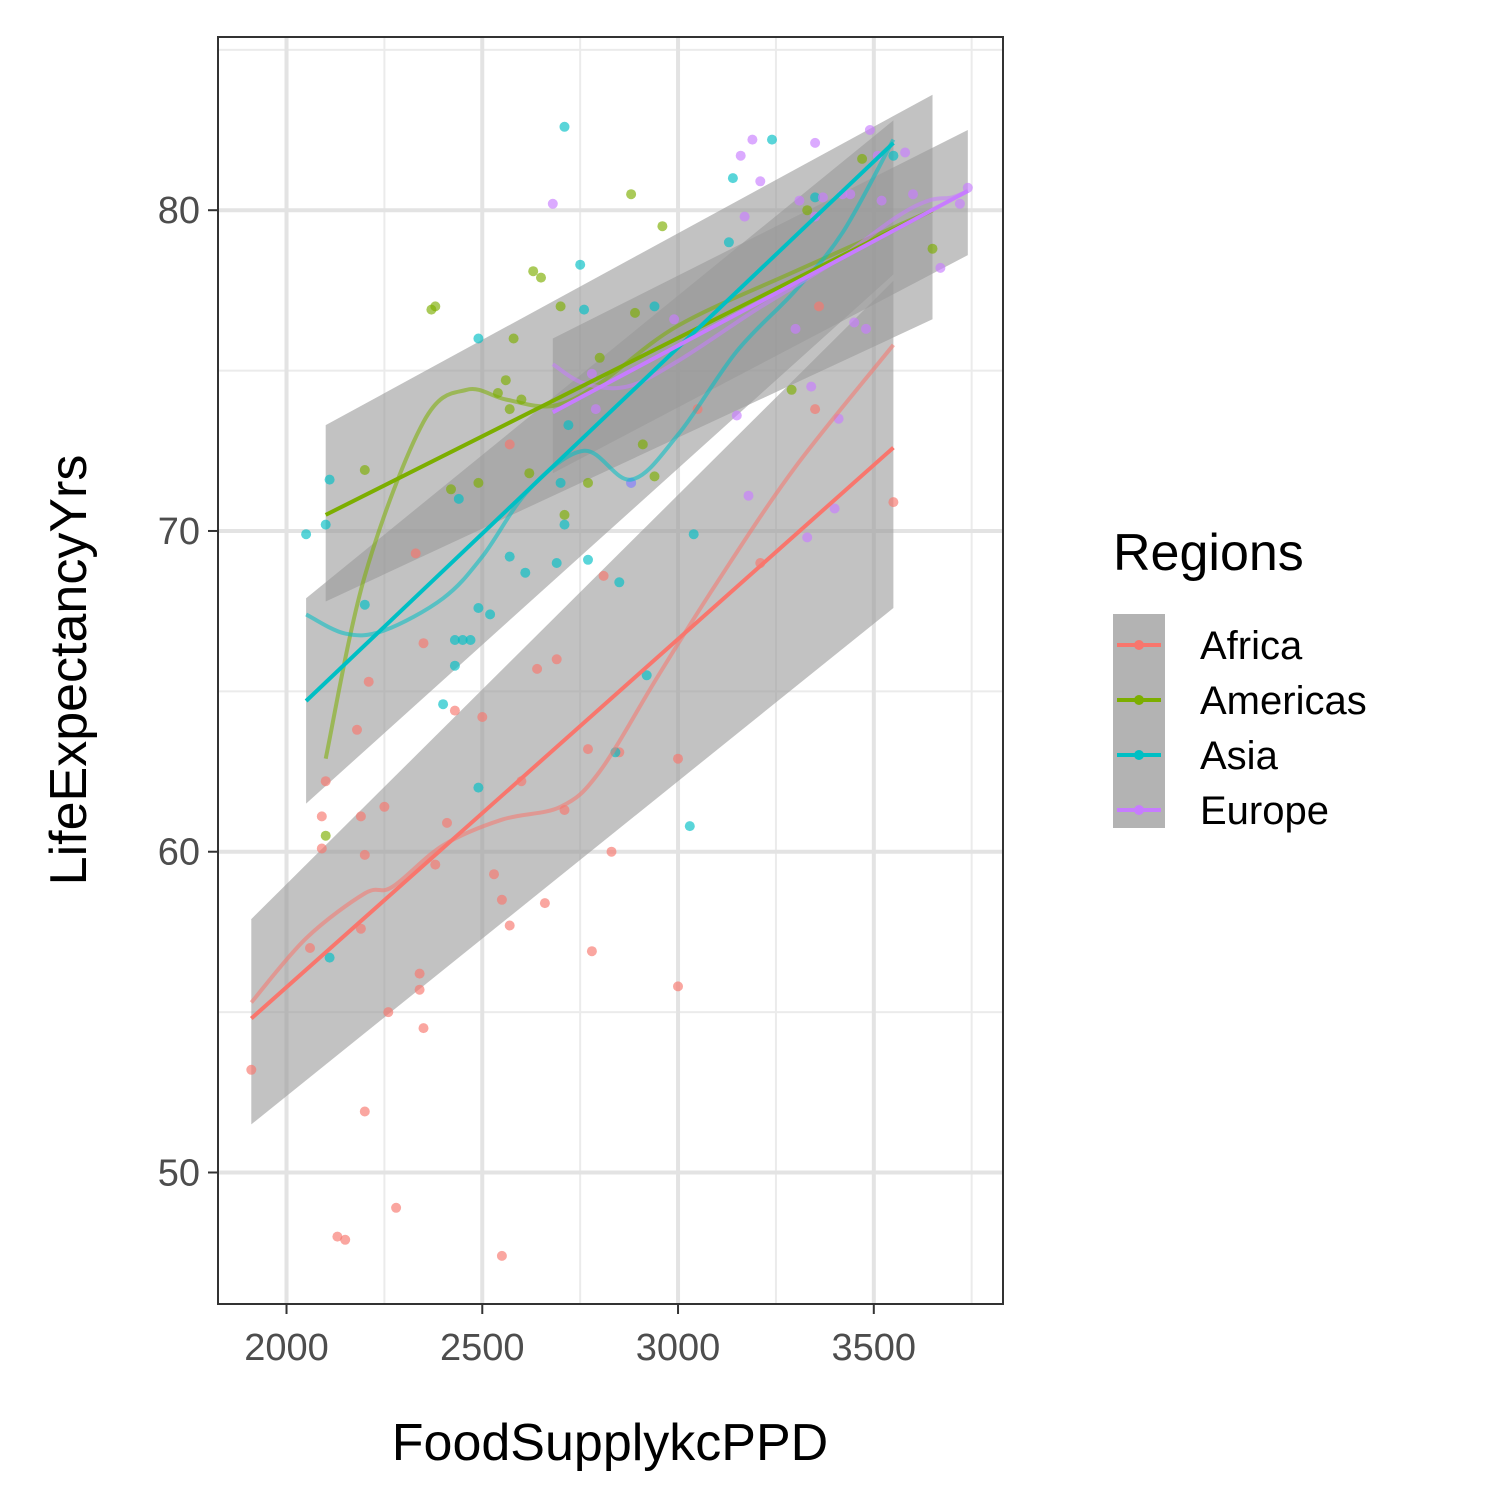 This screenshot has height=1512, width=1512. Describe the element at coordinates (179, 532) in the screenshot. I see `y-tick-label: 70` at that location.